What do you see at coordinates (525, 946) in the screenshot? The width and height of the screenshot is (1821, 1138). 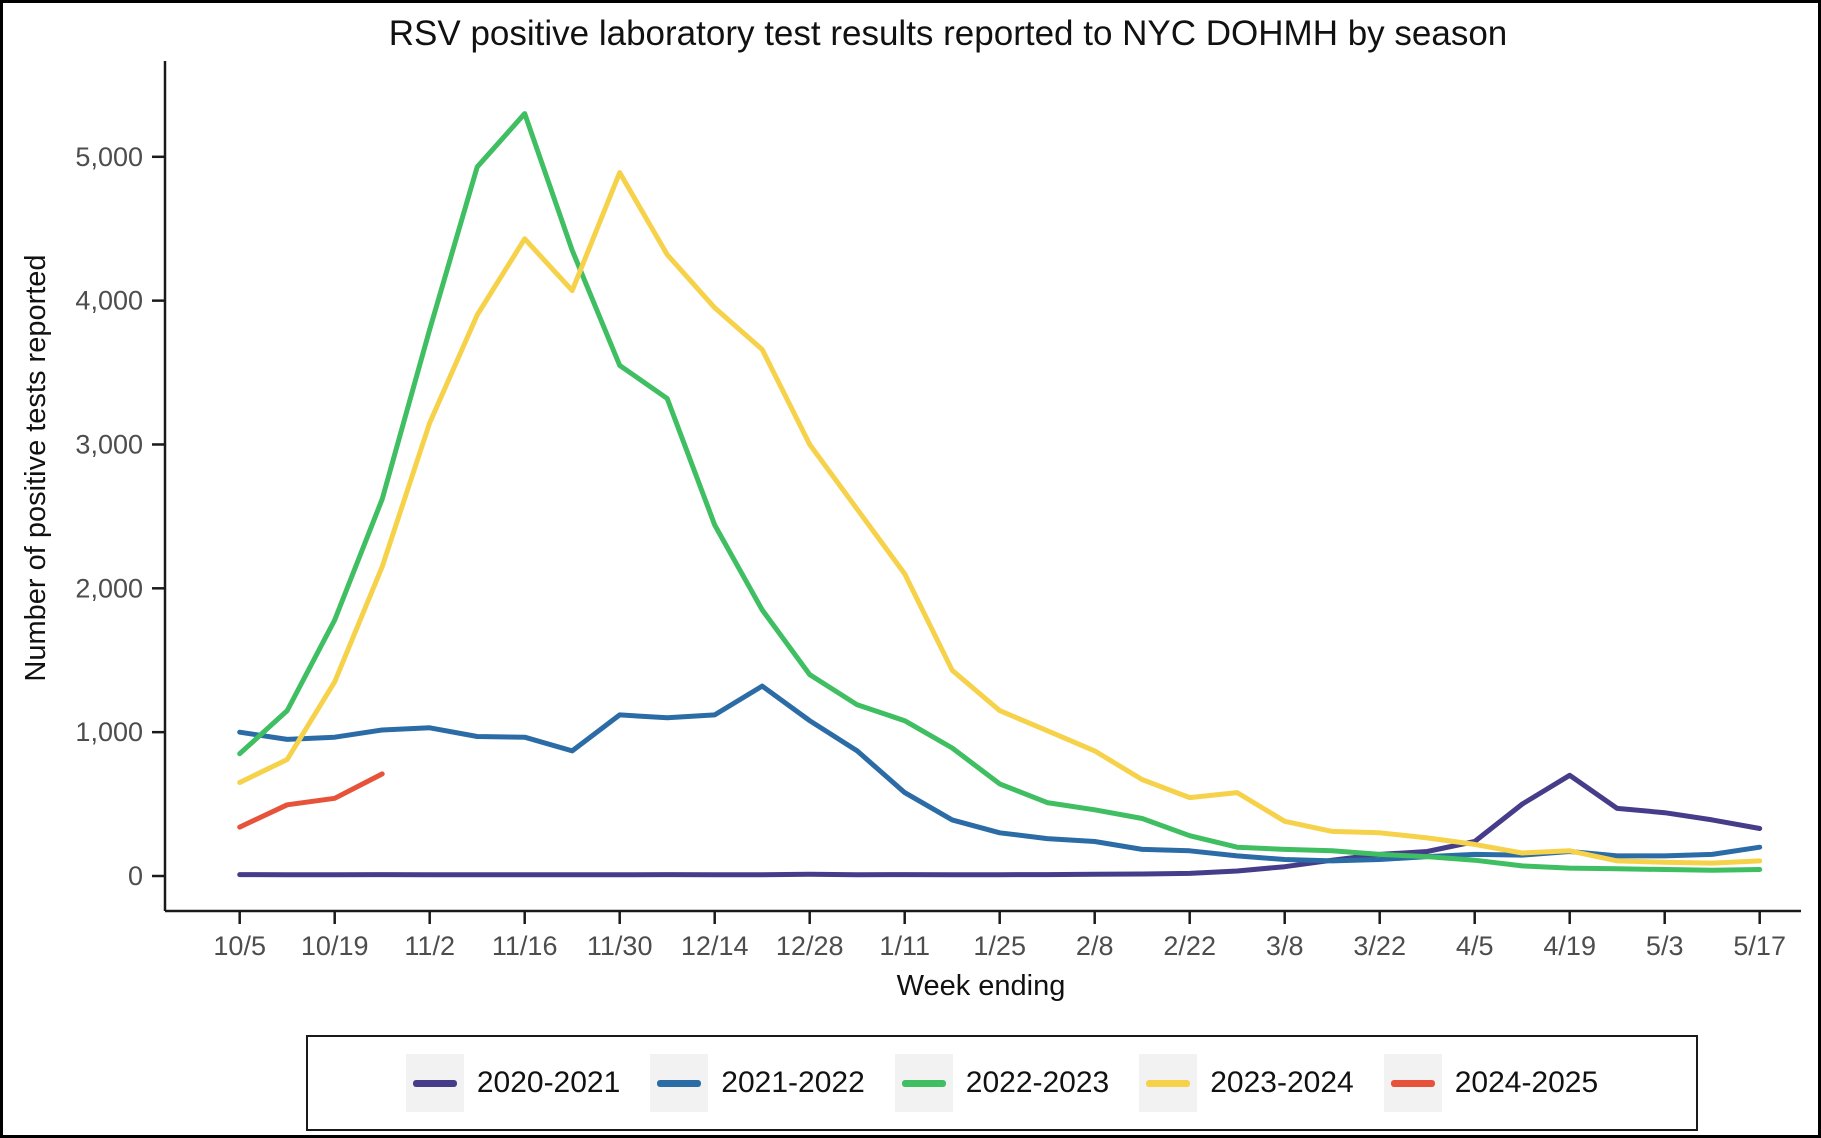 I see `x-tick-label: 11/16` at bounding box center [525, 946].